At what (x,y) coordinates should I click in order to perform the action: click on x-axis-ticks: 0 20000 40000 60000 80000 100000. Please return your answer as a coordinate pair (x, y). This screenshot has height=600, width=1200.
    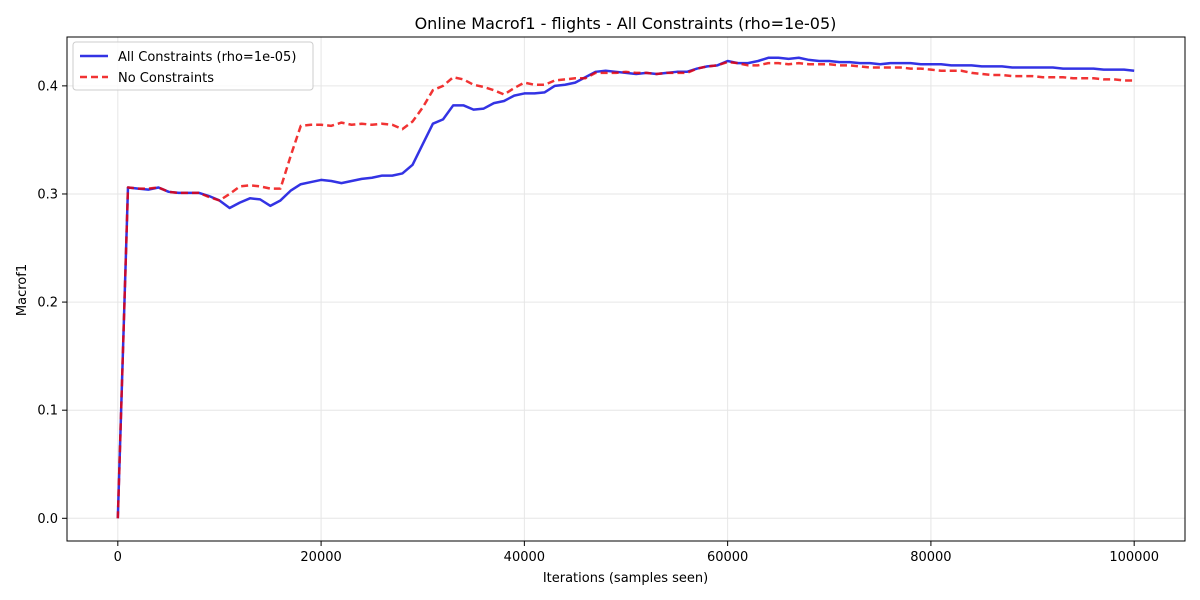
    Looking at the image, I should click on (636, 553).